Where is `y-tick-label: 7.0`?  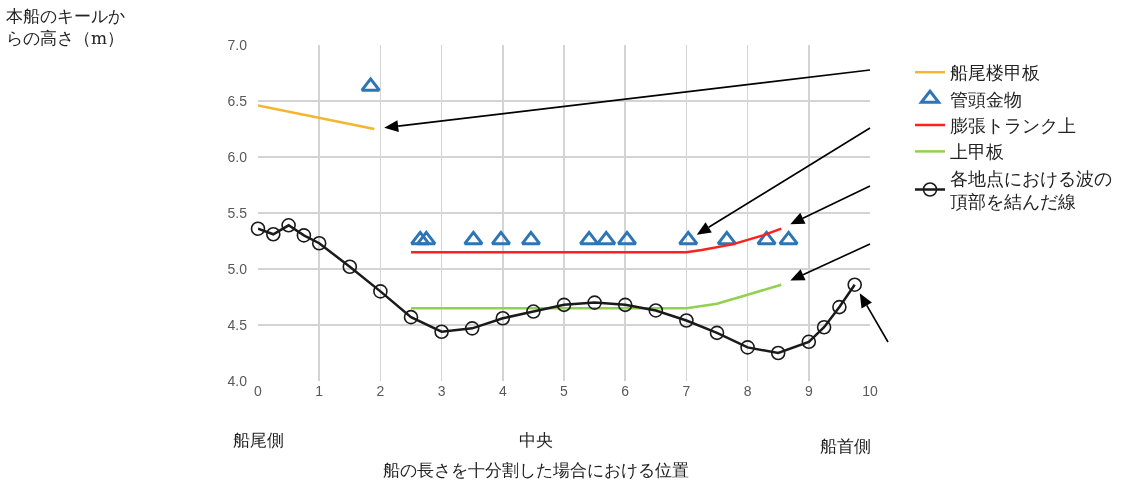 y-tick-label: 7.0 is located at coordinates (237, 44).